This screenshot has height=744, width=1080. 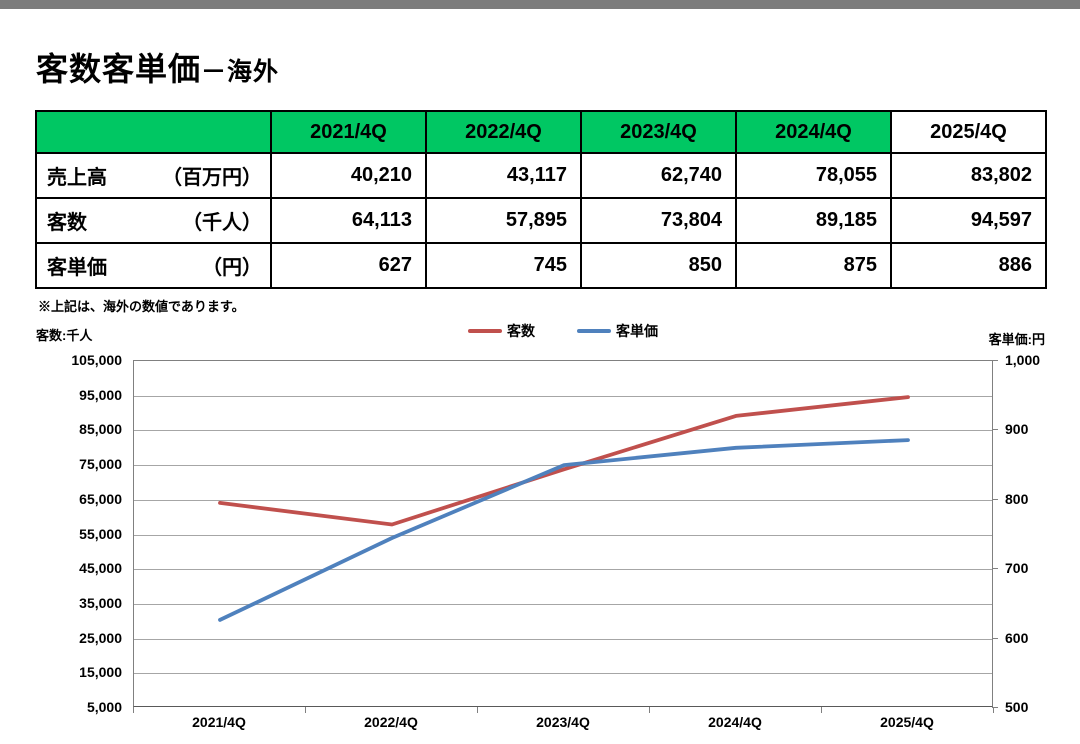 I want to click on table-cell: 627, so click(x=348, y=265).